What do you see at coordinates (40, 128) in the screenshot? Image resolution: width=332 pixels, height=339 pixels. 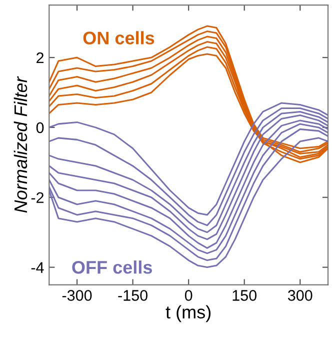 I see `y-tick-label: 0` at bounding box center [40, 128].